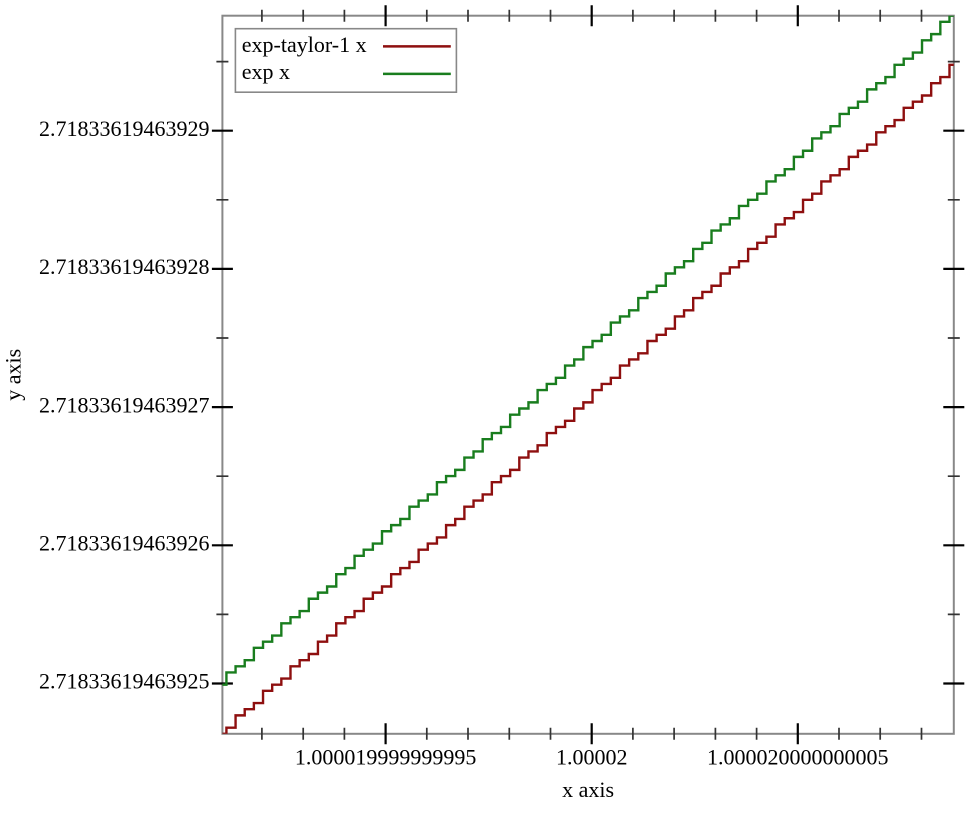 The height and width of the screenshot is (817, 972). Describe the element at coordinates (124, 543) in the screenshot. I see `svg-text: 2.71833619463926` at that location.